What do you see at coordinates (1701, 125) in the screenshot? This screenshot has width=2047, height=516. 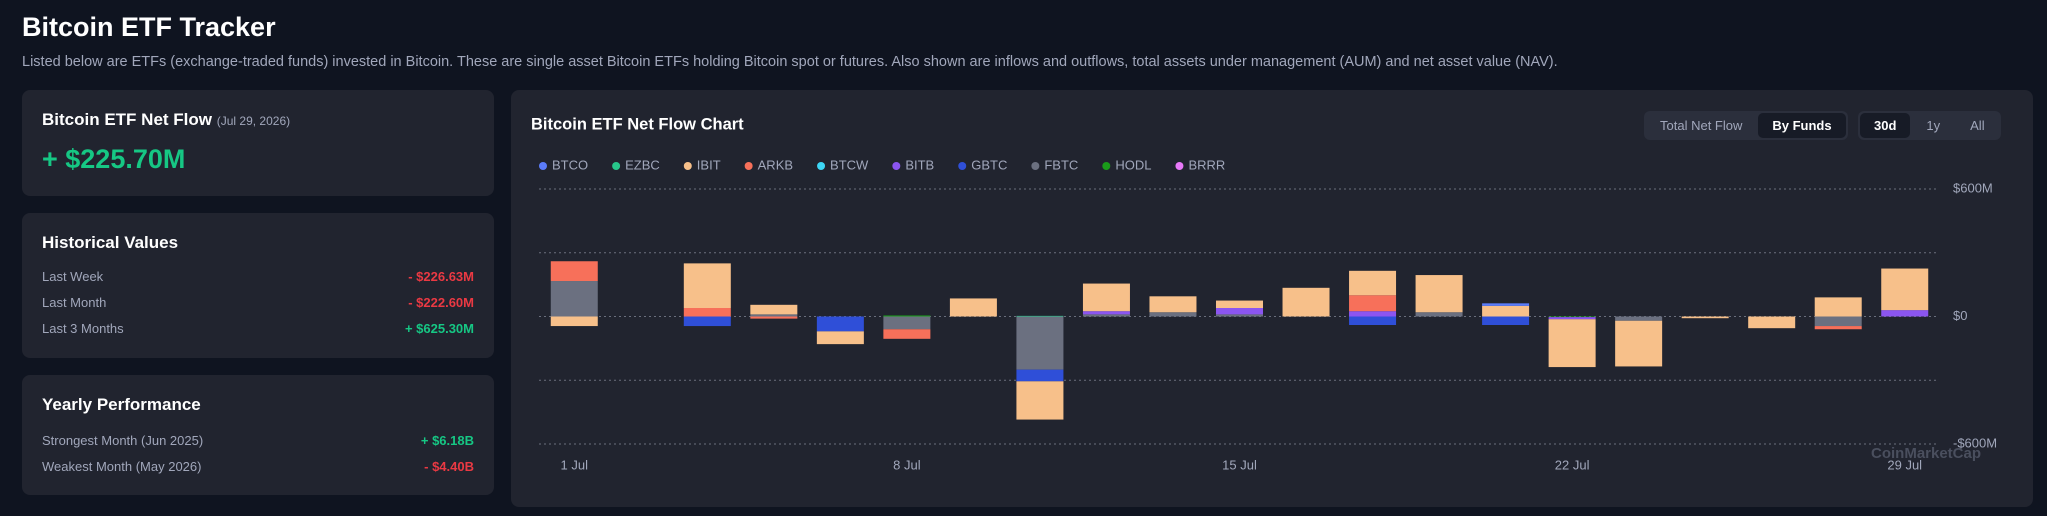 I see `toggle-button: Total Net Flow` at bounding box center [1701, 125].